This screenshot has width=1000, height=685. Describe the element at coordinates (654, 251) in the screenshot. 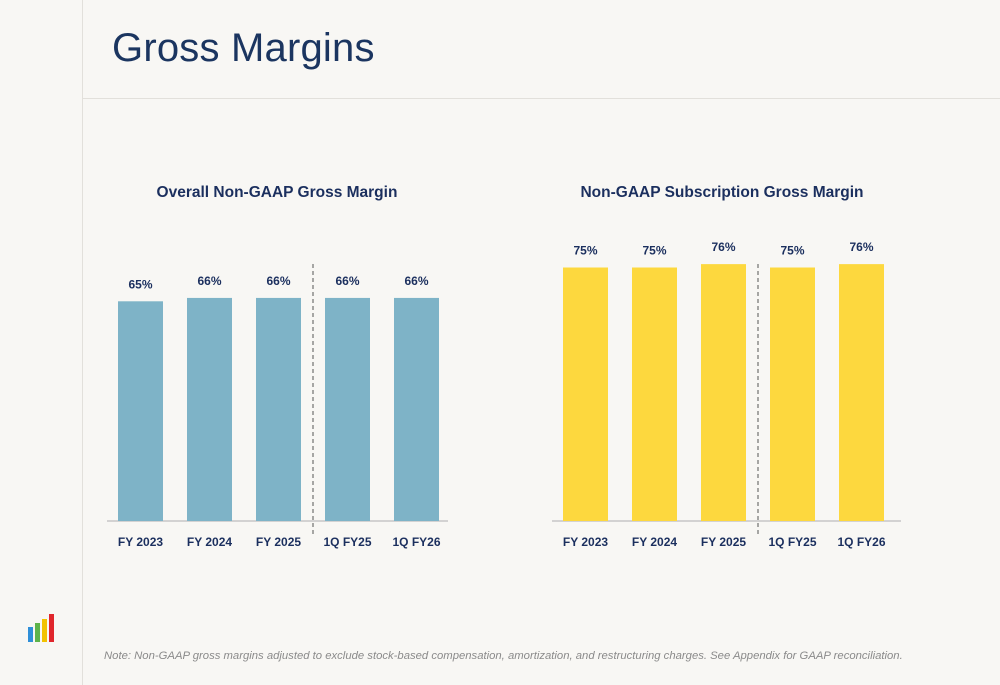

I see `right-data-label-2: 75%` at that location.